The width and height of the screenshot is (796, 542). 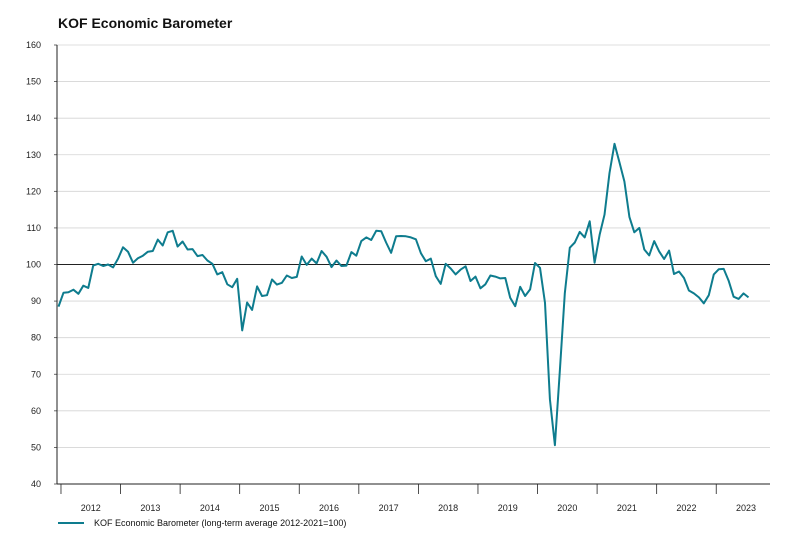 I want to click on x-tick-label: 2023, so click(x=746, y=508).